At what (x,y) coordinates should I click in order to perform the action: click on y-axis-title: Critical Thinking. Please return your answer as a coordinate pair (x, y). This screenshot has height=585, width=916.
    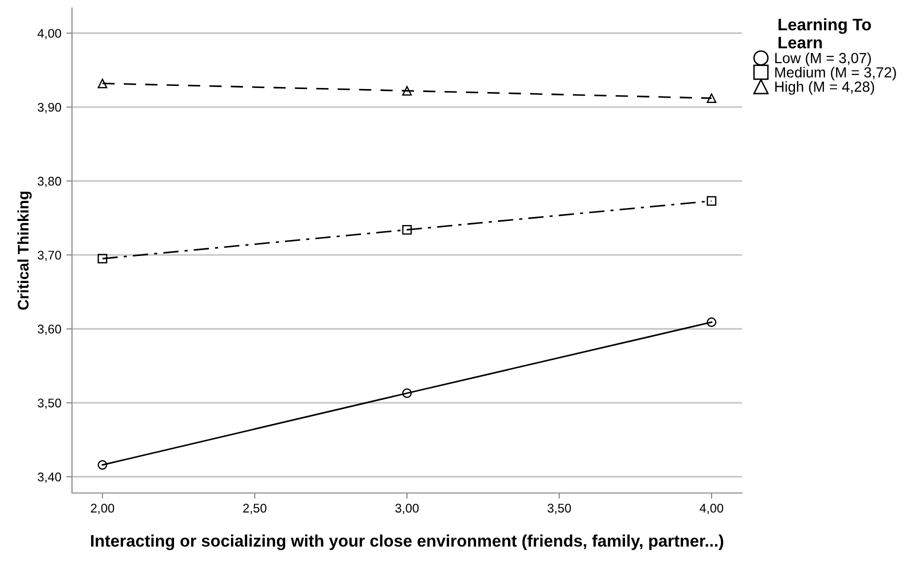
    Looking at the image, I should click on (24, 251).